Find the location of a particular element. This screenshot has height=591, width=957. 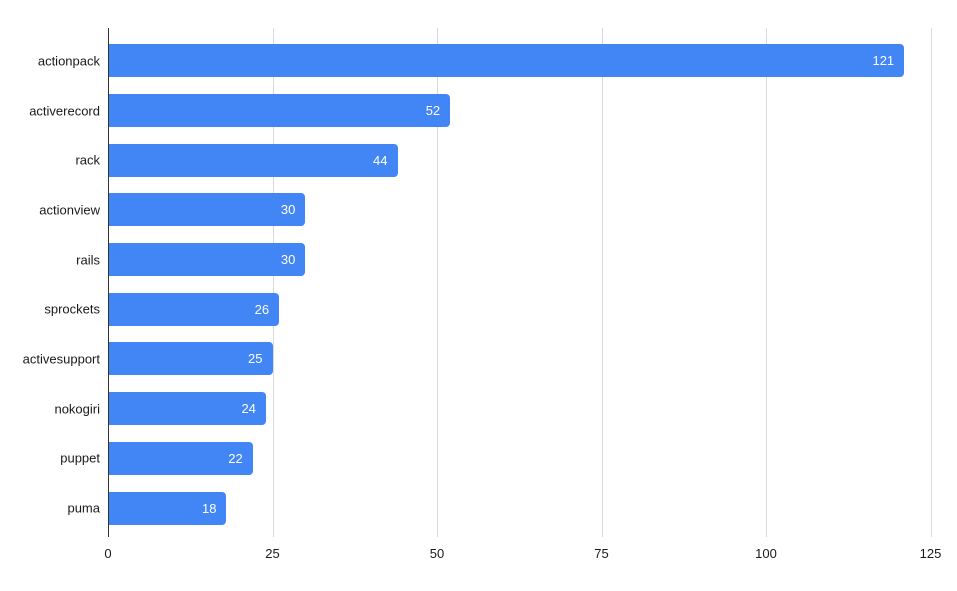

bar-row: 25 is located at coordinates (519, 359).